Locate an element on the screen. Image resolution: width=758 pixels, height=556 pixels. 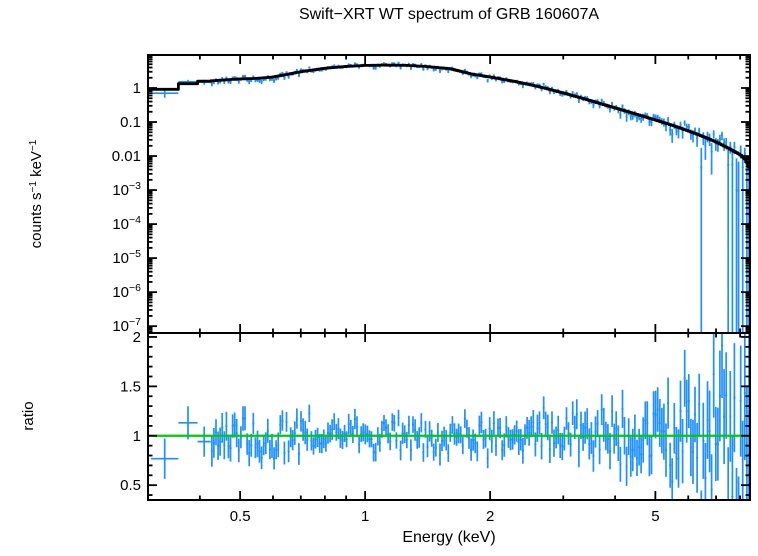
y-tick-label-counts: 10⁻⁷ is located at coordinates (126, 325).